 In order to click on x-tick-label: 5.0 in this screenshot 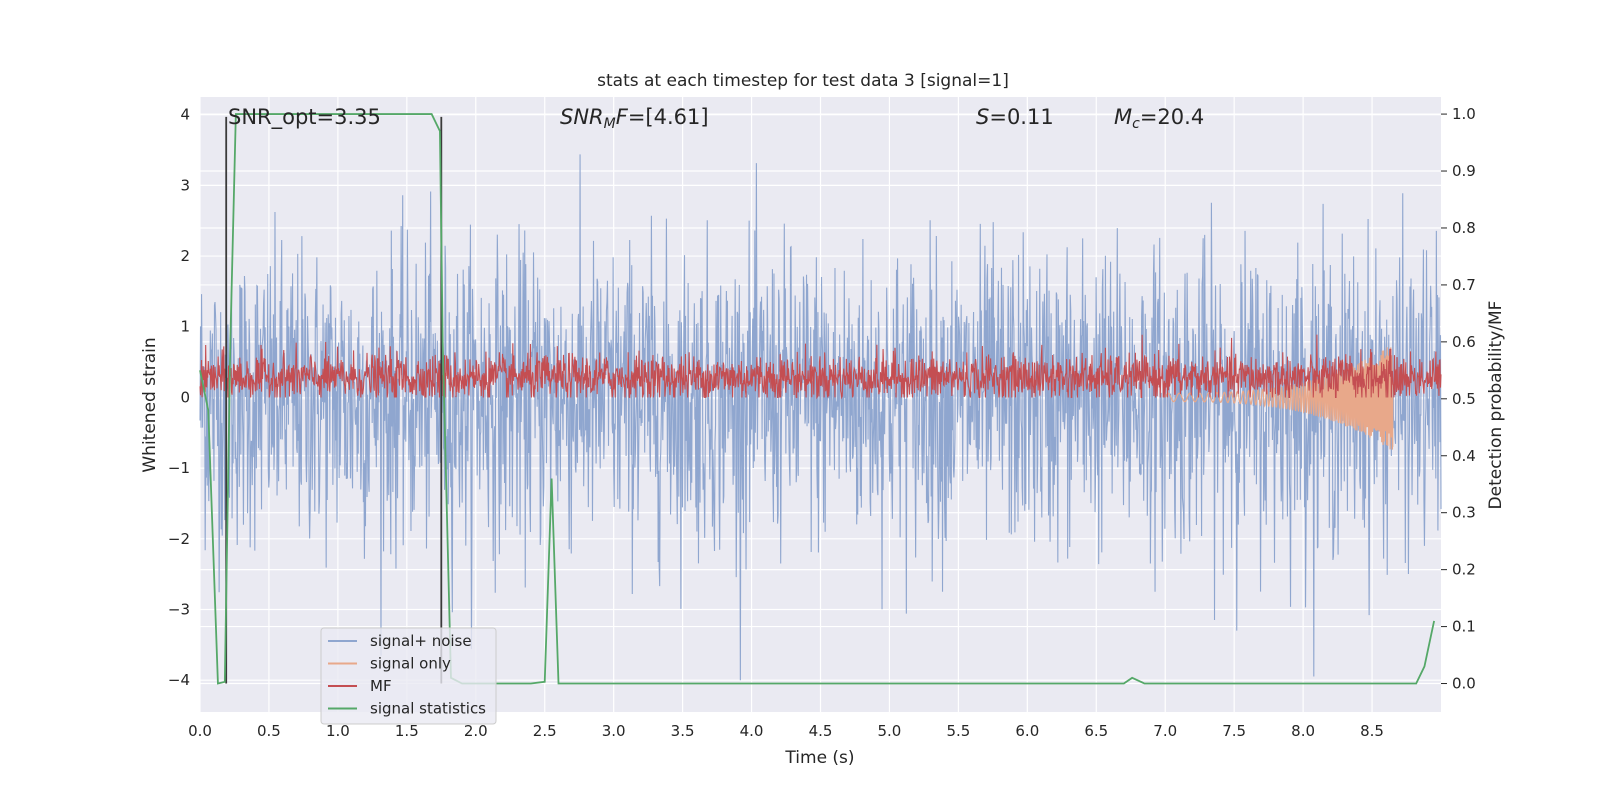, I will do `click(890, 731)`.